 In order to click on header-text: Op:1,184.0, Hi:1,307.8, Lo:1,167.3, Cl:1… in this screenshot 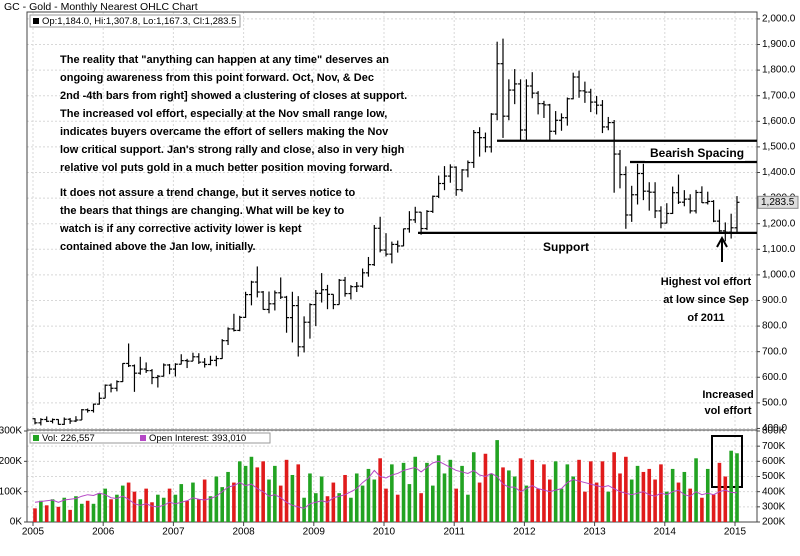, I will do `click(139, 21)`.